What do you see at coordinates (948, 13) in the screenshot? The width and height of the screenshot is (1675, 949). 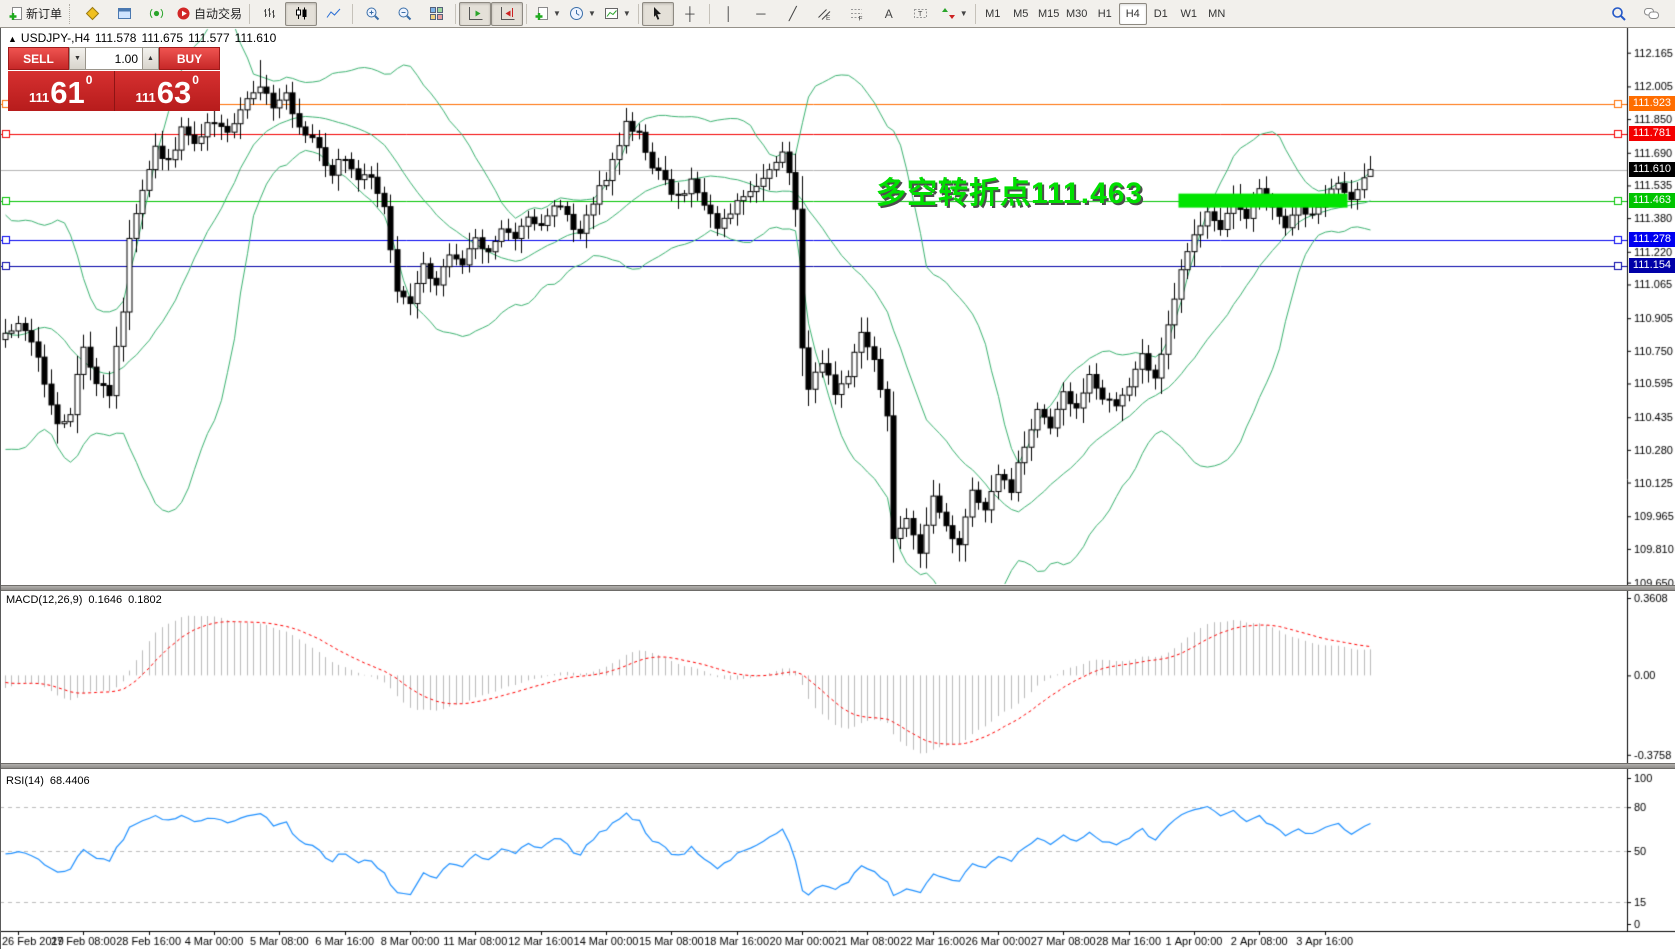 I see `arrows-icon` at bounding box center [948, 13].